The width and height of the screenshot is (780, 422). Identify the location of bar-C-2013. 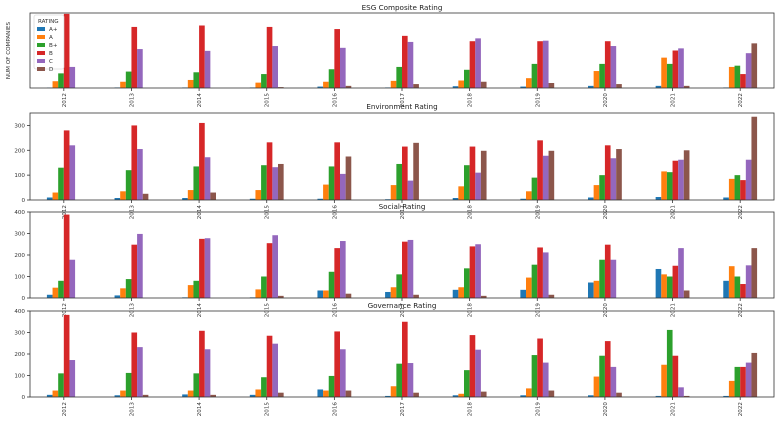
(140, 265).